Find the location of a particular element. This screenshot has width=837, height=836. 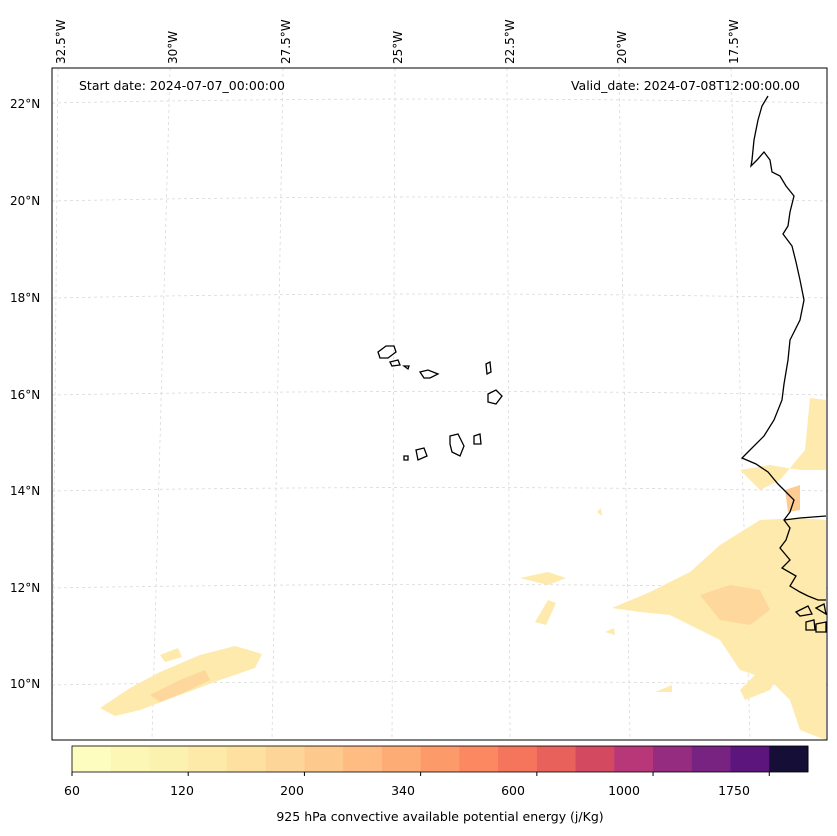

cape-verde-sao-nicolau is located at coordinates (429, 374).